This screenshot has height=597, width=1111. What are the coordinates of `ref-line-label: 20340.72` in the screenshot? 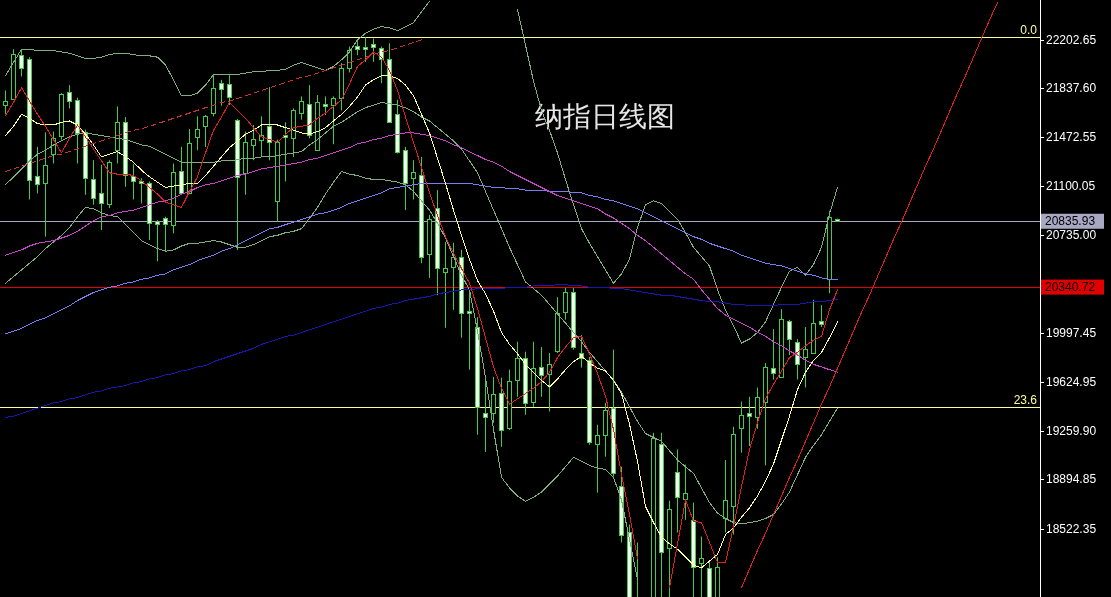 It's located at (1070, 287).